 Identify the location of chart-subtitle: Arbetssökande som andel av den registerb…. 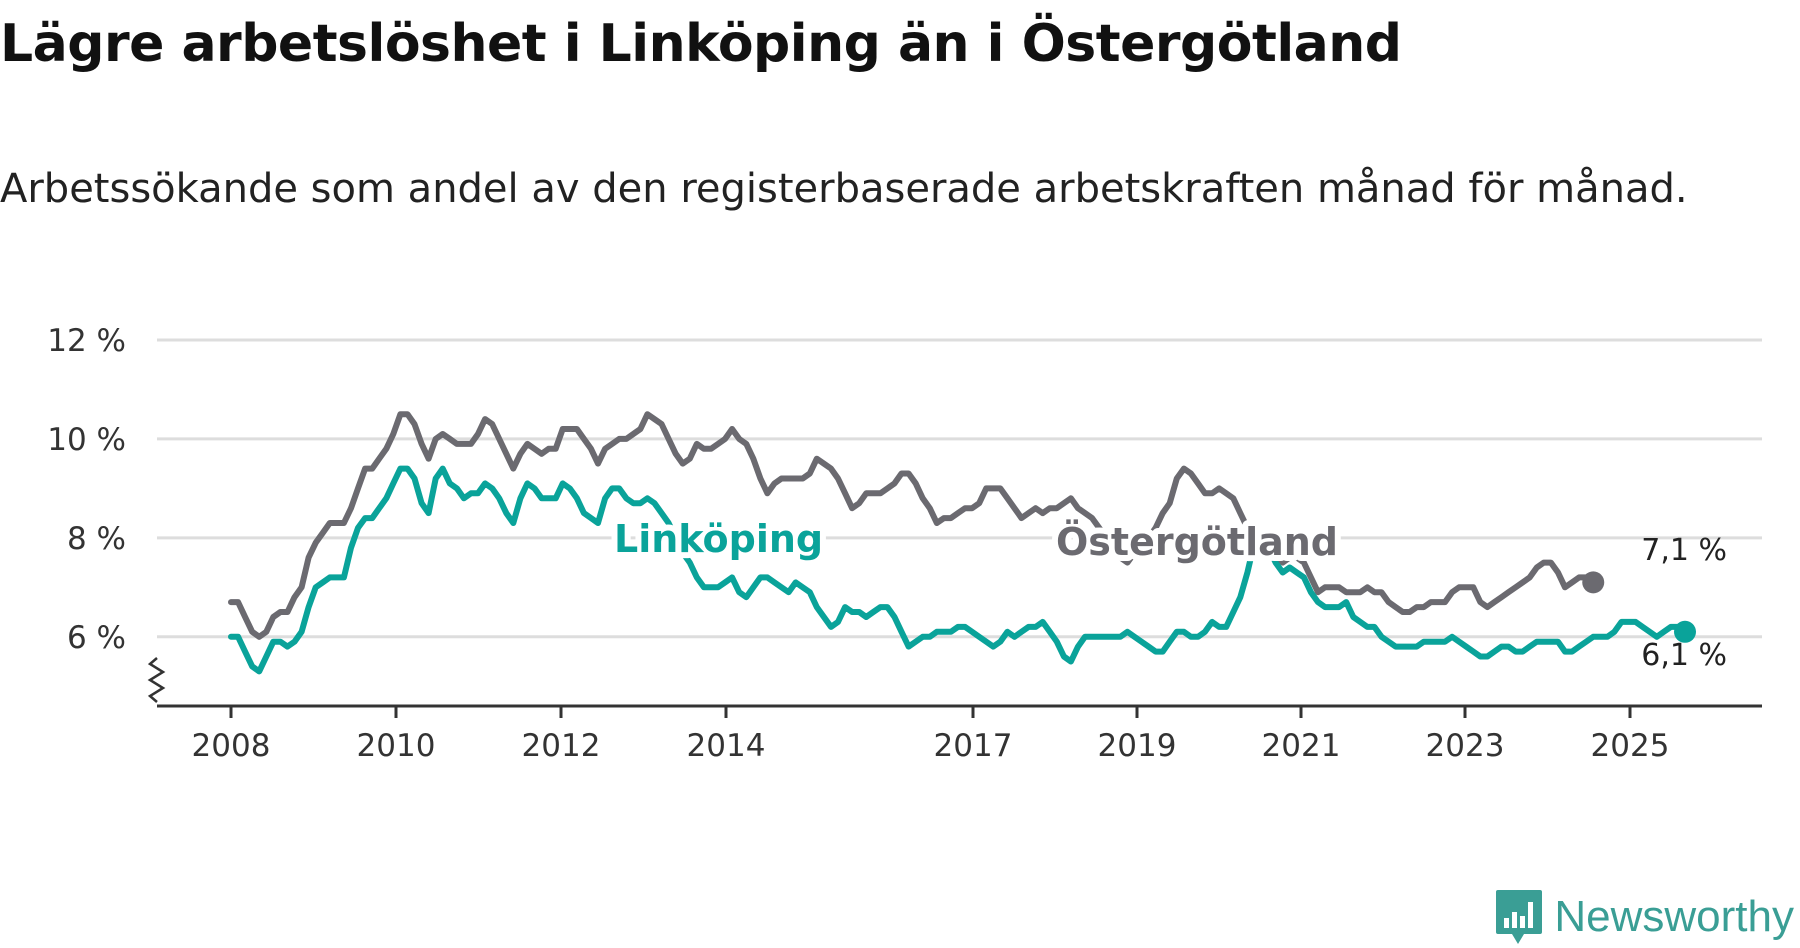
(844, 189).